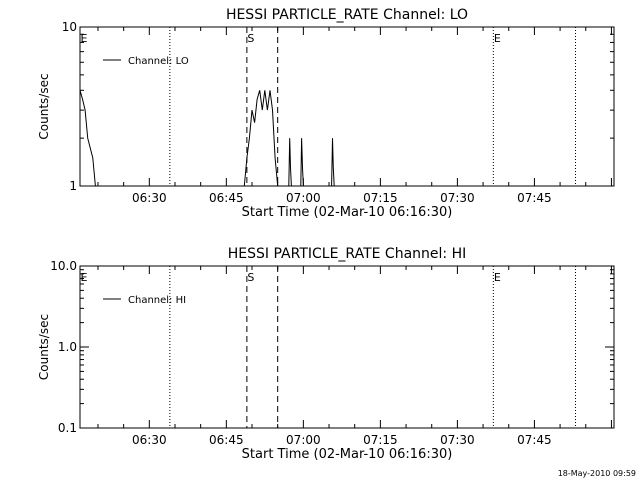 The width and height of the screenshot is (640, 480). What do you see at coordinates (67, 347) in the screenshot?
I see `y-tick-label: 1.0` at bounding box center [67, 347].